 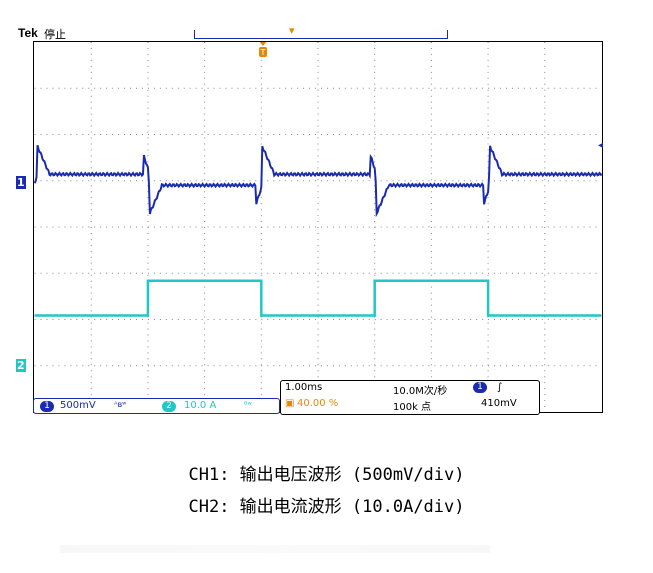 What do you see at coordinates (412, 407) in the screenshot?
I see `record-length: 100k 点` at bounding box center [412, 407].